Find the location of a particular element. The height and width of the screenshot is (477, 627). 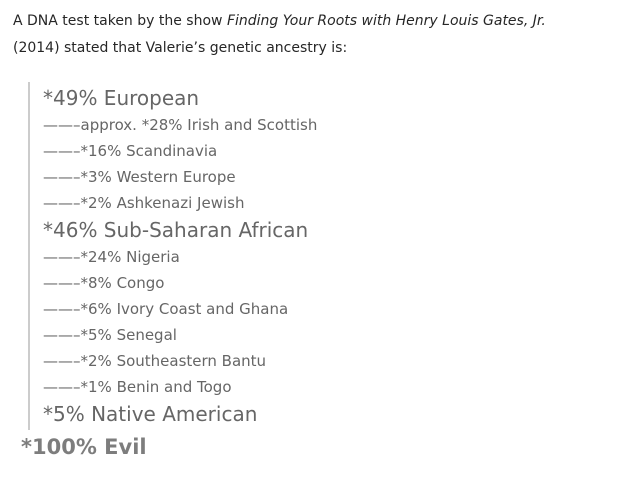

ancestry-sub-item: ——–*2% Southeastern Bantu is located at coordinates (155, 361).